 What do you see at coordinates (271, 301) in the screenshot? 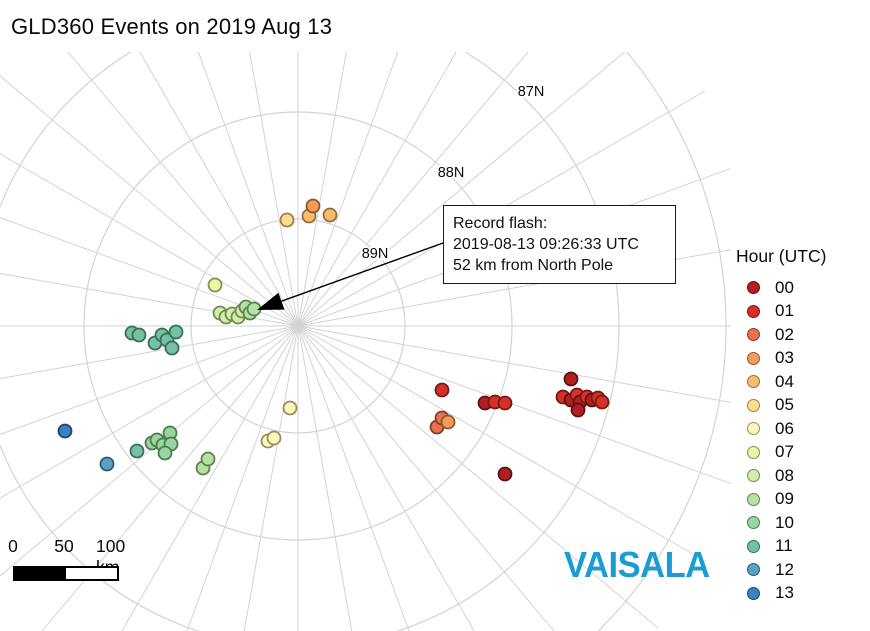
I see `annotation-arrowhead-icon` at bounding box center [271, 301].